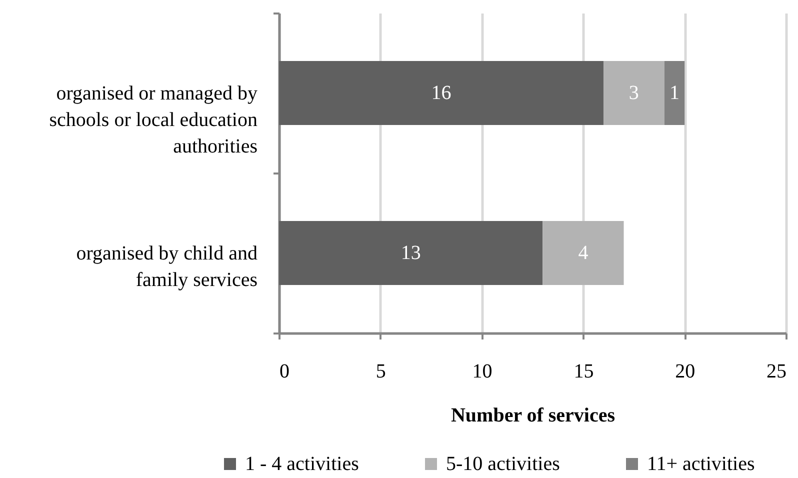 This screenshot has width=798, height=478. Describe the element at coordinates (674, 93) in the screenshot. I see `data-label: 1` at that location.